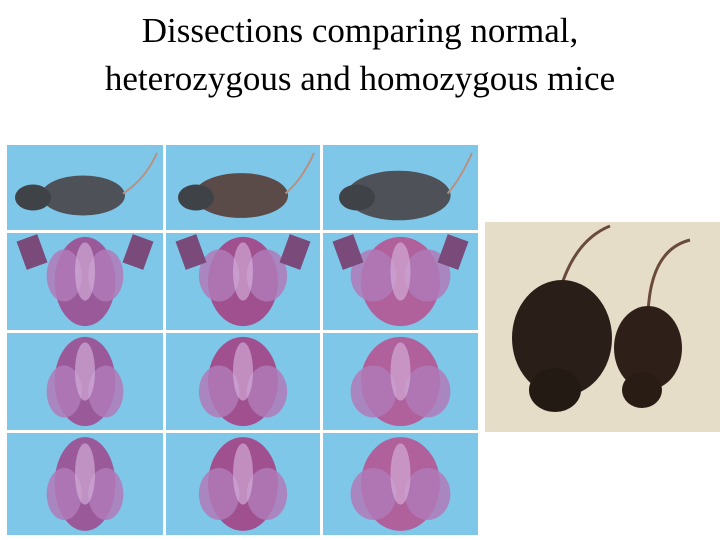  I want to click on small-mouse, so click(648, 348).